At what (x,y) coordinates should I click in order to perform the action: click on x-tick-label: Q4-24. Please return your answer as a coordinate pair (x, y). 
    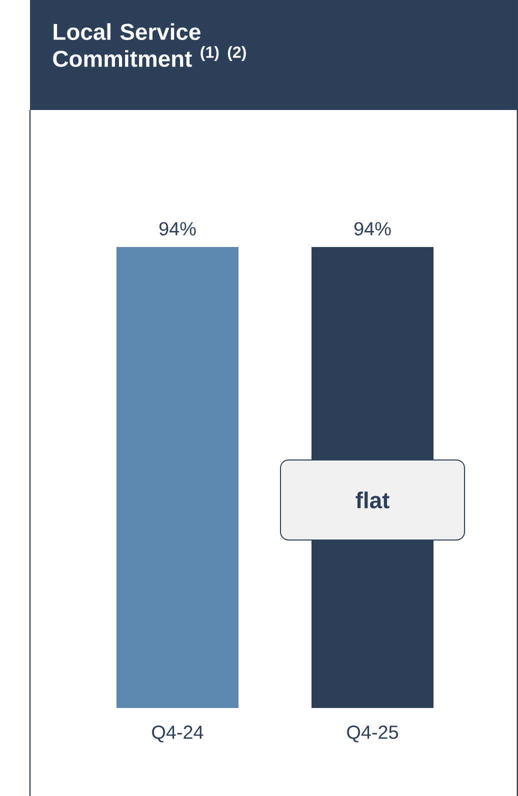
    Looking at the image, I should click on (178, 734).